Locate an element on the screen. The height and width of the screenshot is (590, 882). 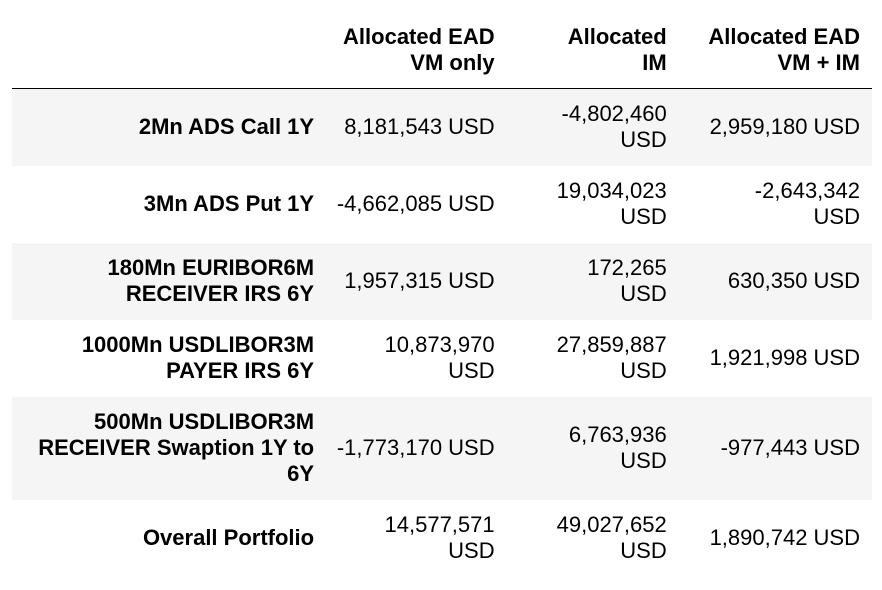
header-corner is located at coordinates (169, 44).